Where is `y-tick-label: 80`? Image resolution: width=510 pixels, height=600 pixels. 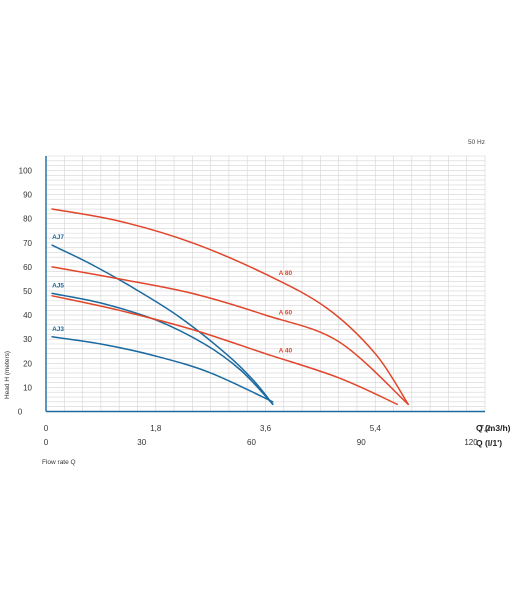 y-tick-label: 80 is located at coordinates (27, 219).